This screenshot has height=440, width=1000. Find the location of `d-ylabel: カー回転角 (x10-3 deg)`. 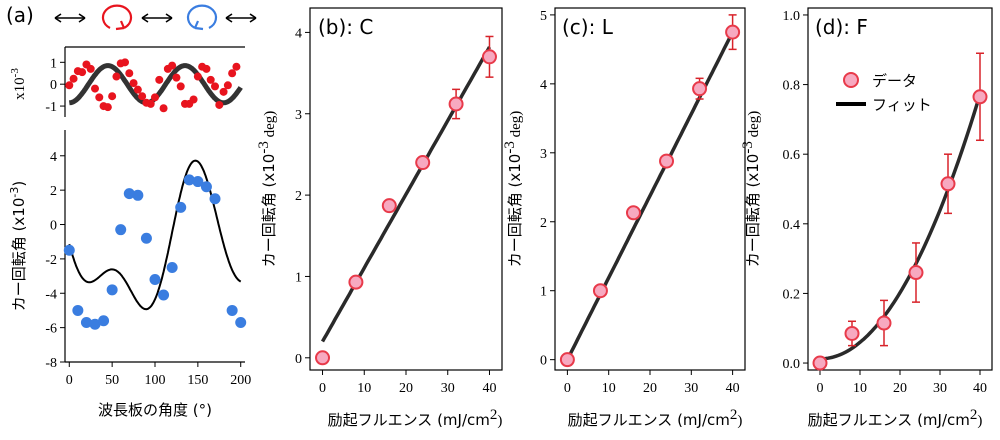

d-ylabel: カー回転角 (x10-3 deg) is located at coordinates (751, 189).